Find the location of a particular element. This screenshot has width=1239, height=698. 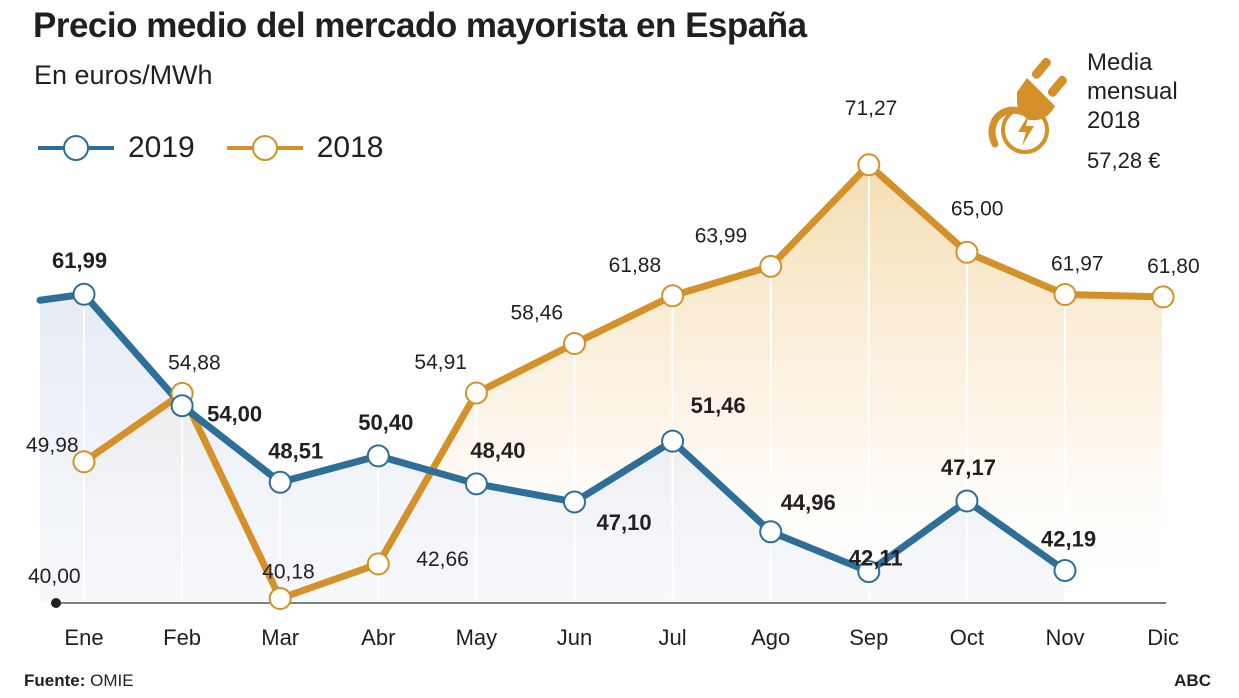

x-tick-label: Jun is located at coordinates (574, 637).